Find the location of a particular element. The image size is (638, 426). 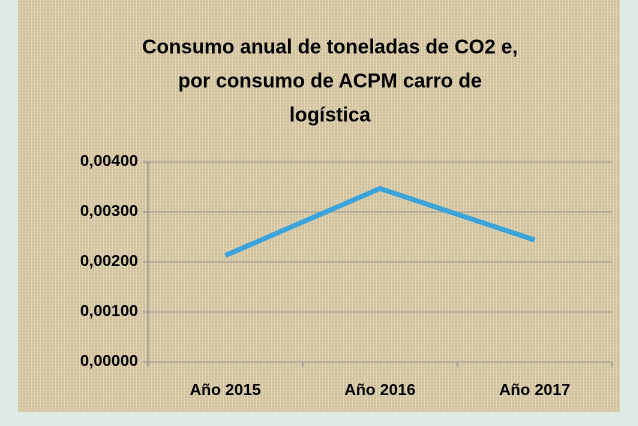

title-line: por consumo de ACPM carro de is located at coordinates (330, 81).